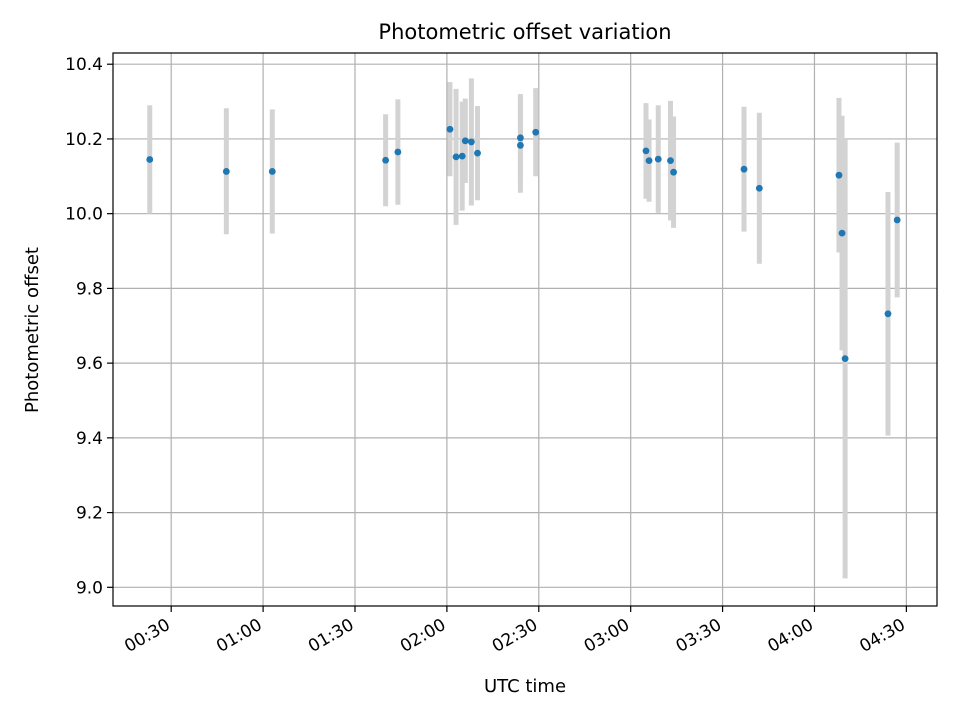 This screenshot has height=725, width=960. Describe the element at coordinates (89, 588) in the screenshot. I see `y-tick-label: 9.0` at that location.